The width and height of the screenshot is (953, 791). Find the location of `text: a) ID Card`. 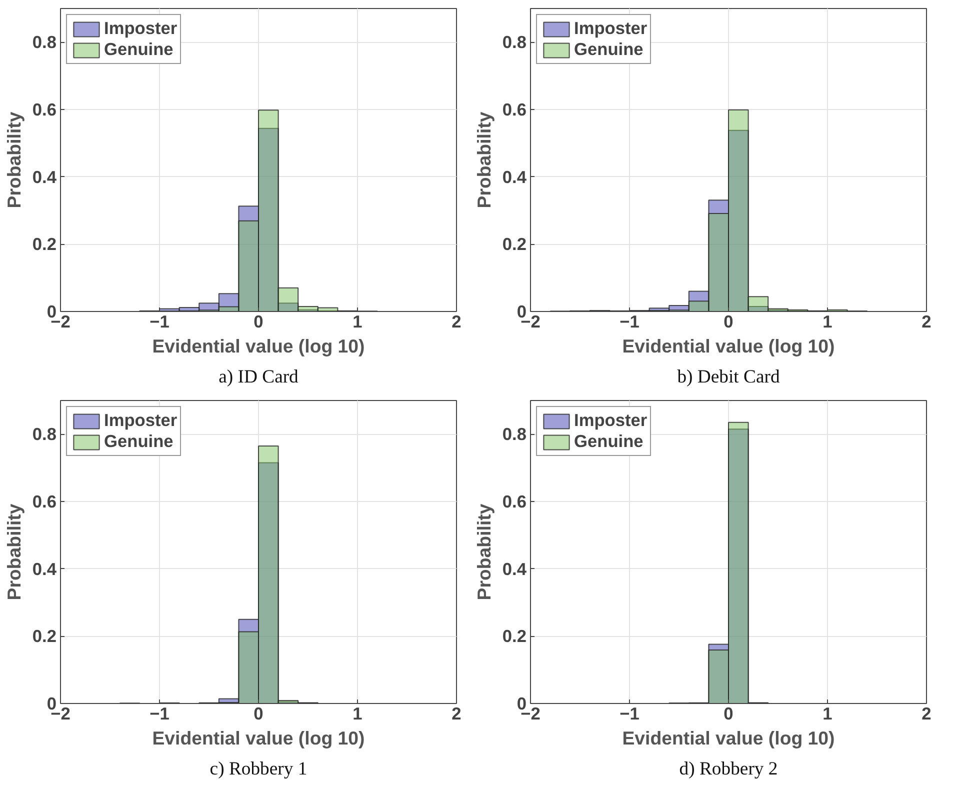

text: a) ID Card is located at coordinates (259, 377).